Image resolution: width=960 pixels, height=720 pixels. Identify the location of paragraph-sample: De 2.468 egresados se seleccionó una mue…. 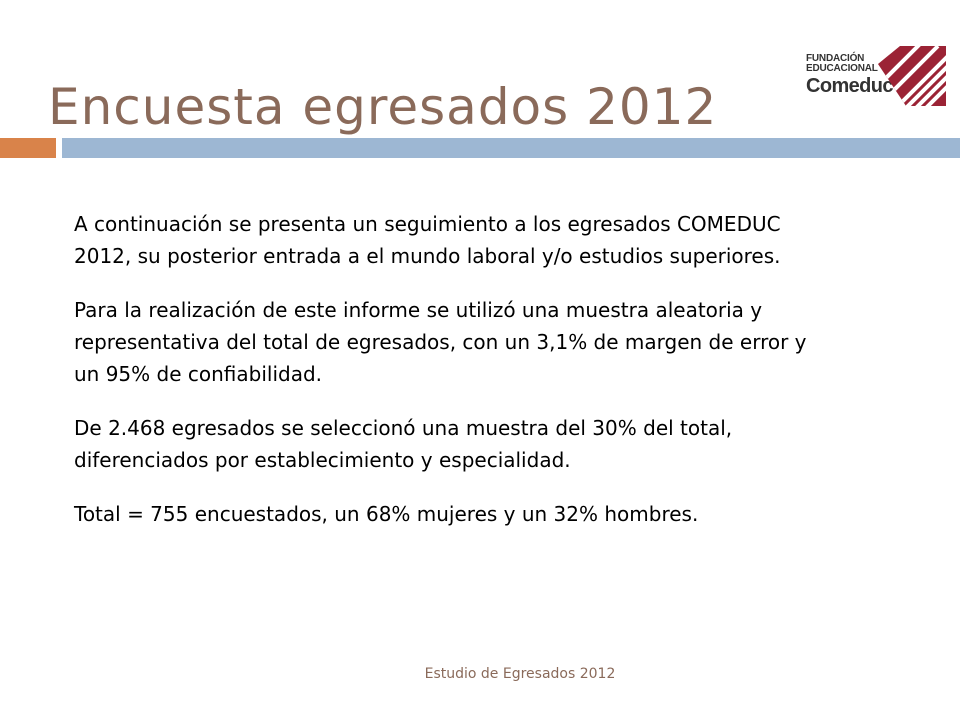
(403, 444).